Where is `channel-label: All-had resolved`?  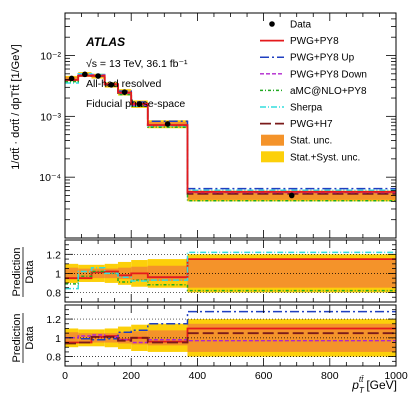 channel-label: All-had resolved is located at coordinates (123, 84).